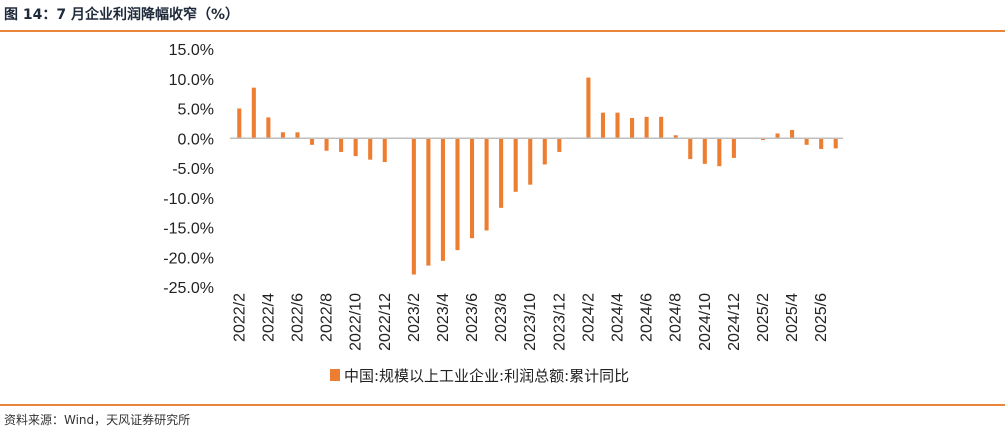 The width and height of the screenshot is (1005, 434). I want to click on x-tick-label: 2024/6, so click(647, 317).